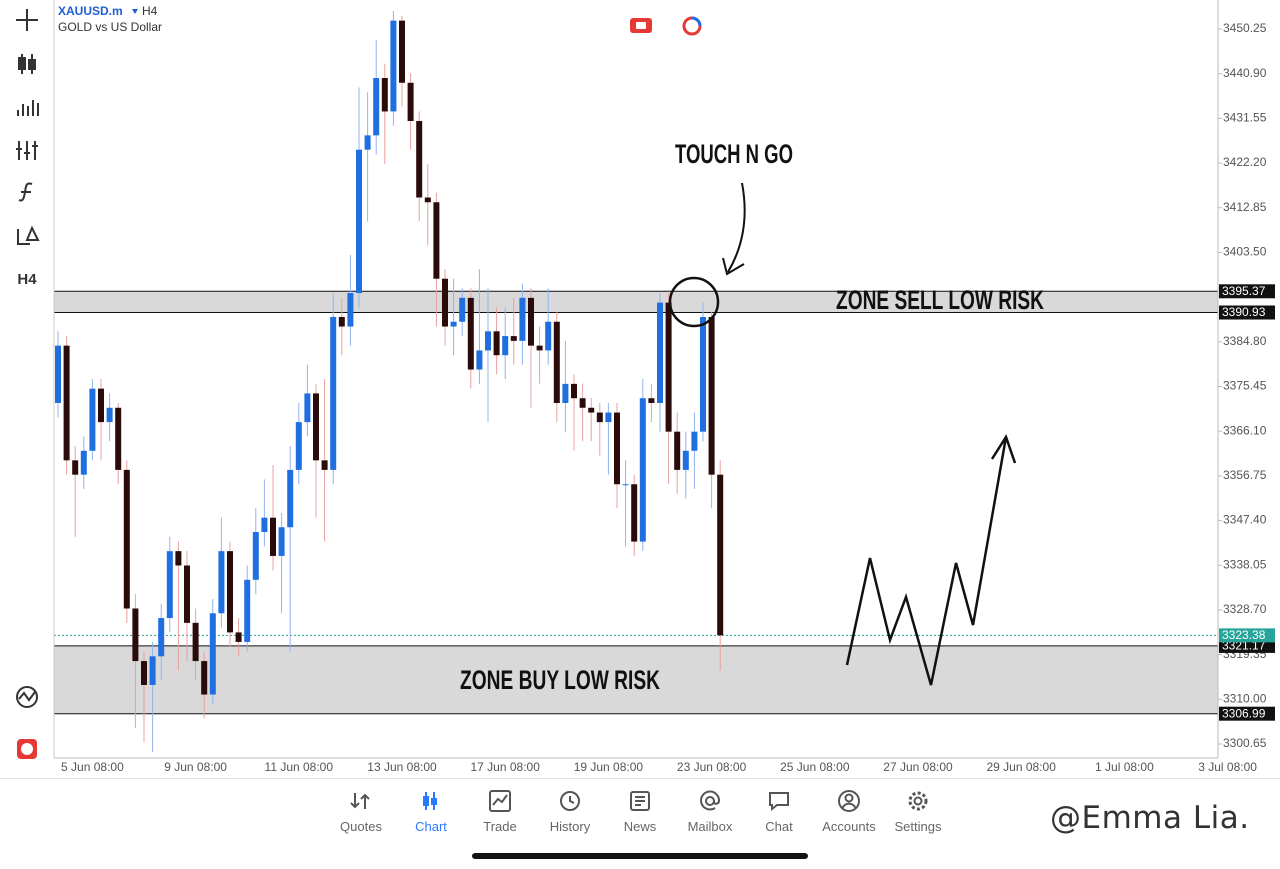 This screenshot has width=1280, height=869. I want to click on volume-tool, so click(28, 108).